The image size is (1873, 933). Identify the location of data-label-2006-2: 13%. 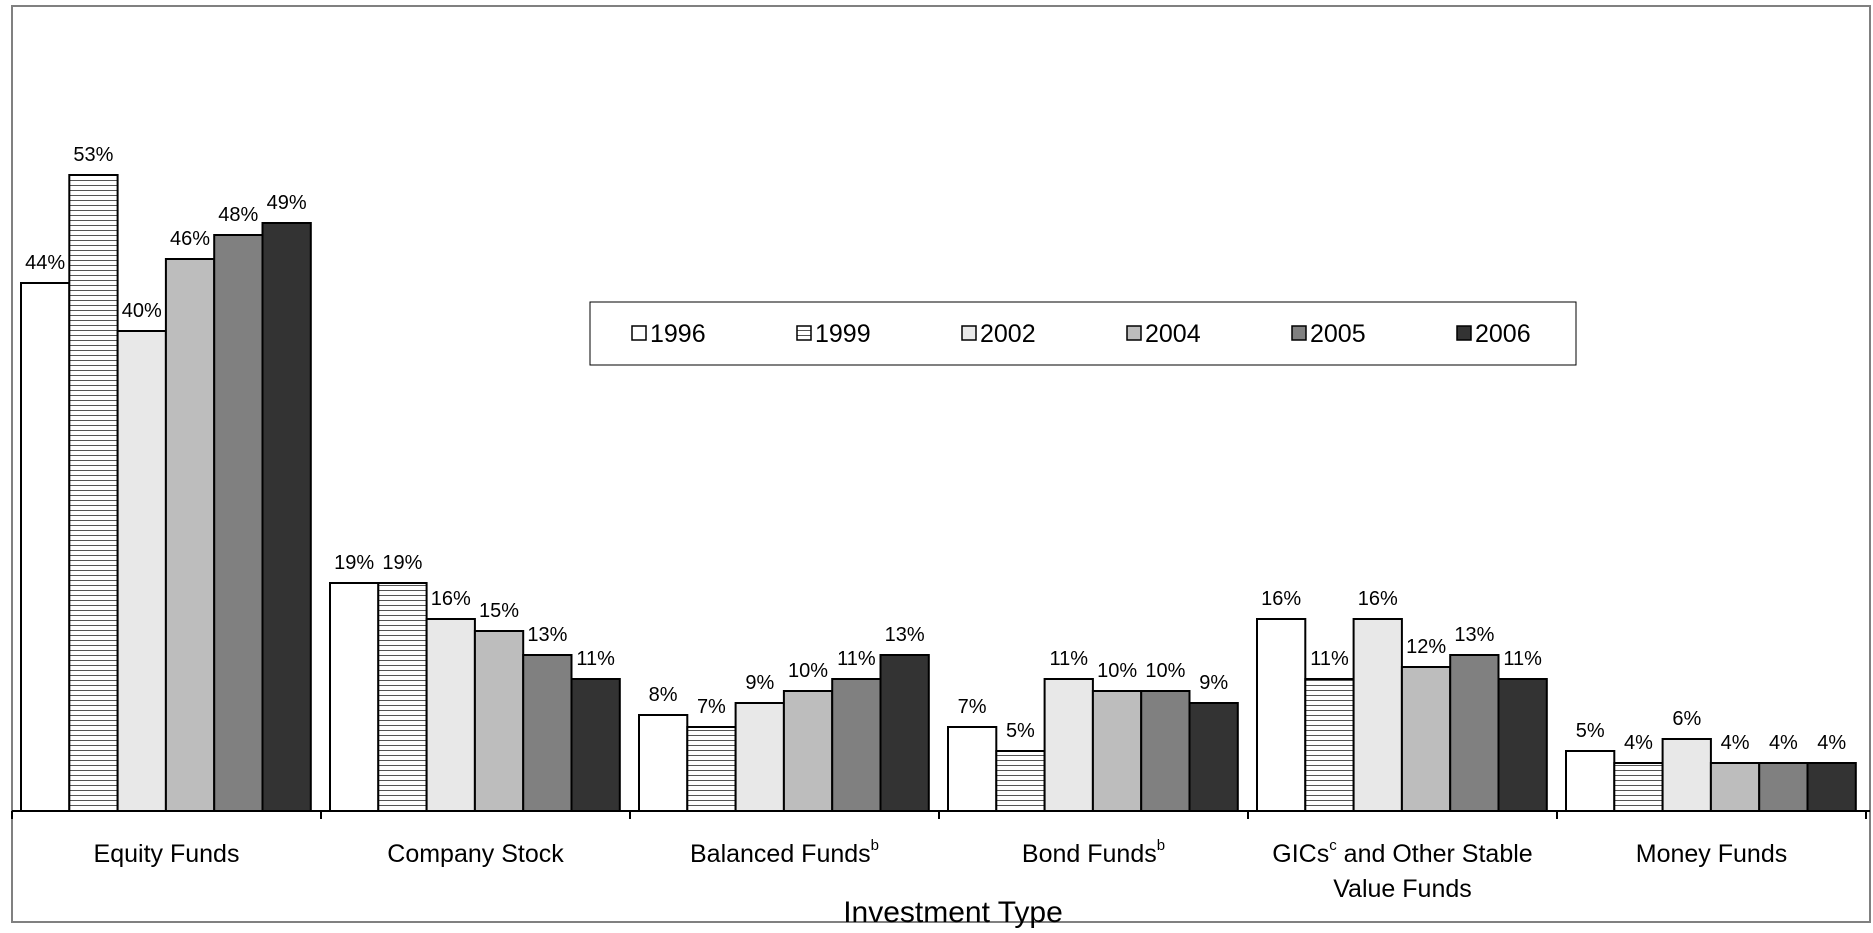
(905, 635).